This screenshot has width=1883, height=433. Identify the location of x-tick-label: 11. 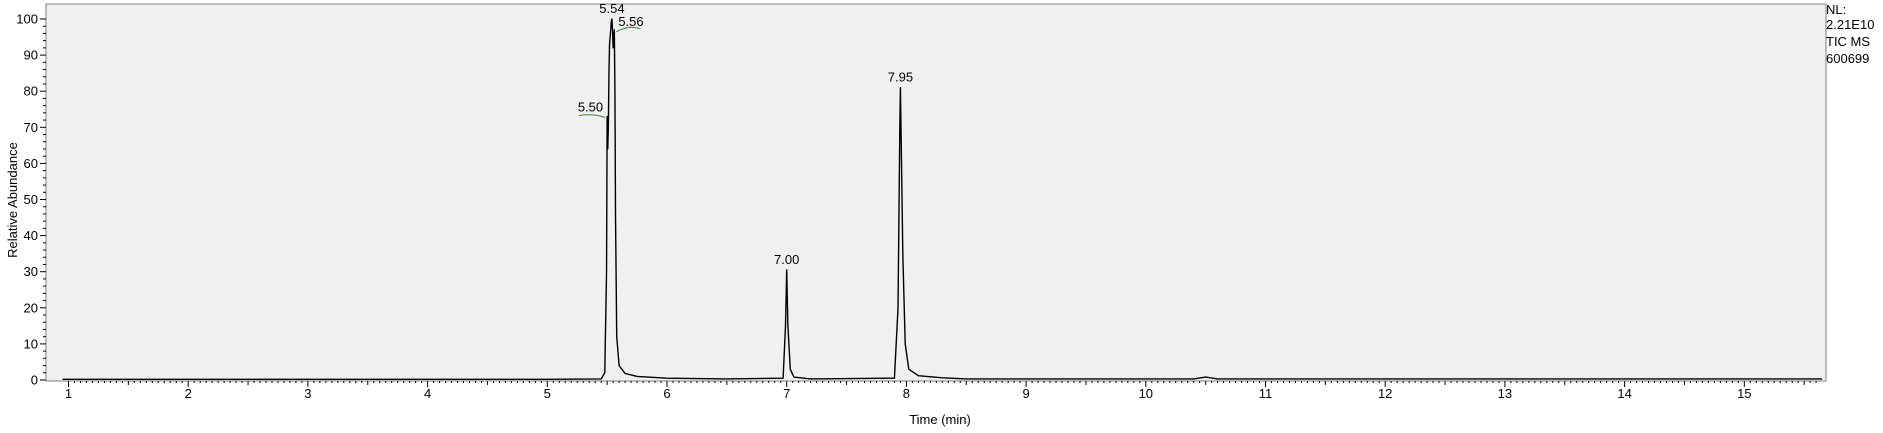
(1266, 393).